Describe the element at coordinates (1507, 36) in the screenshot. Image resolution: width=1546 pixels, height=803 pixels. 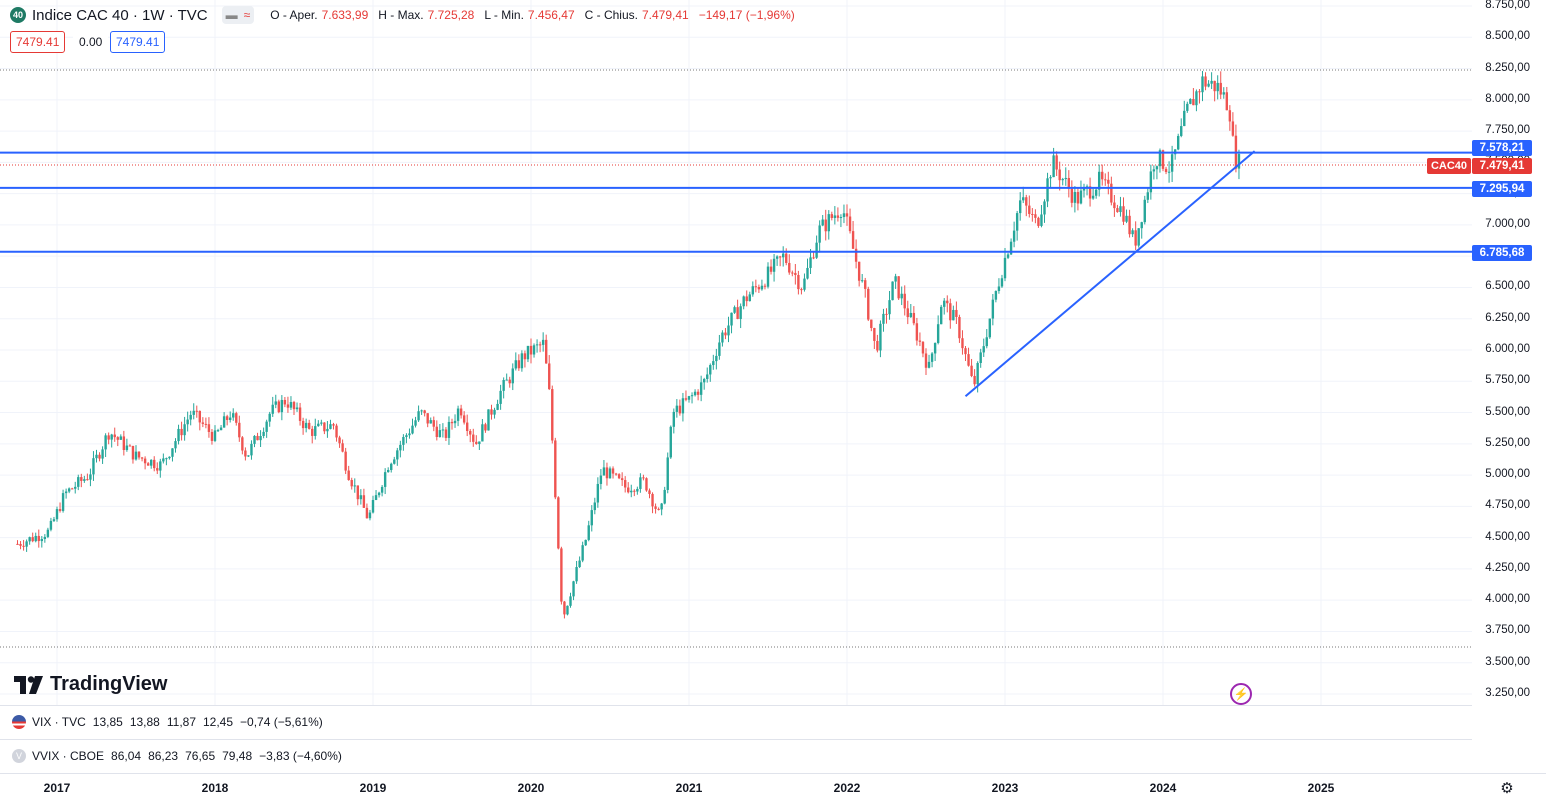
I see `price-tick-label: 8.500,00` at that location.